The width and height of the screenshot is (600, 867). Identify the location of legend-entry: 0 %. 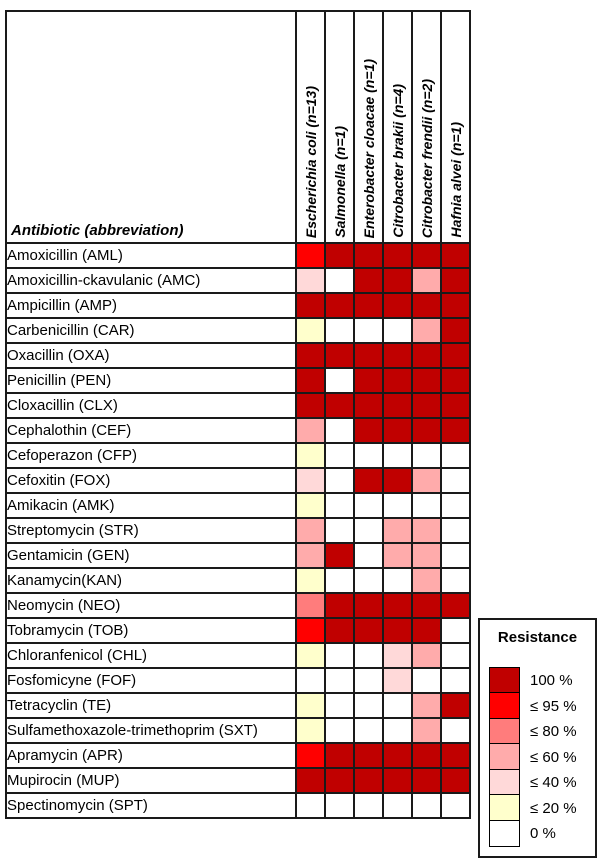
(542, 833).